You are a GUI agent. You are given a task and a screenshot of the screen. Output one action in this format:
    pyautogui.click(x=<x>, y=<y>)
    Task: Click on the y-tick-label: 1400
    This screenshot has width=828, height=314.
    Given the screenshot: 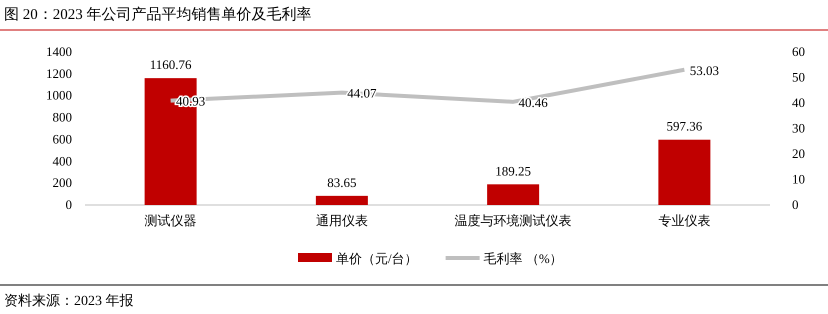 What is the action you would take?
    pyautogui.click(x=59, y=51)
    